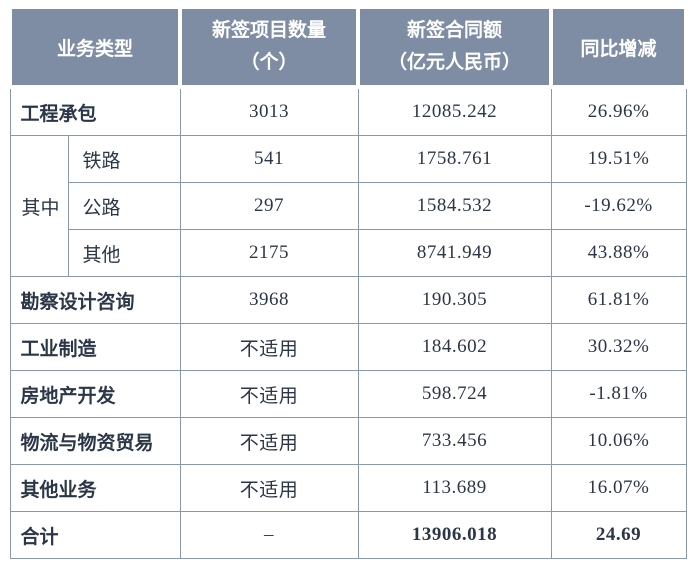 This screenshot has width=692, height=567. I want to click on header-contract-value-line2: （亿元人民币）, so click(455, 62).